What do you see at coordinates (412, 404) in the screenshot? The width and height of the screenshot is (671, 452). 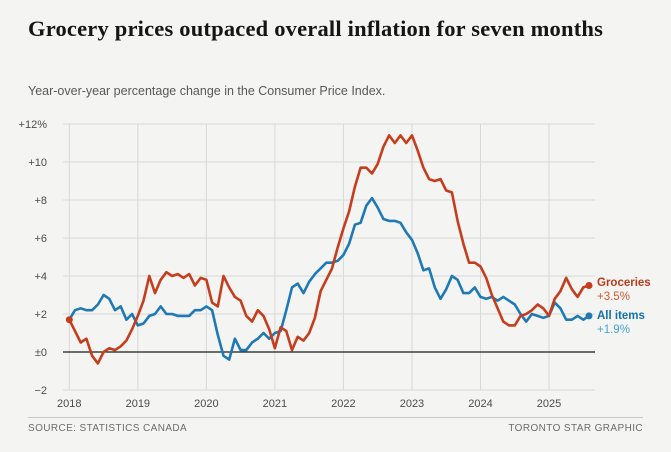 I see `x-axis-label: 2023` at bounding box center [412, 404].